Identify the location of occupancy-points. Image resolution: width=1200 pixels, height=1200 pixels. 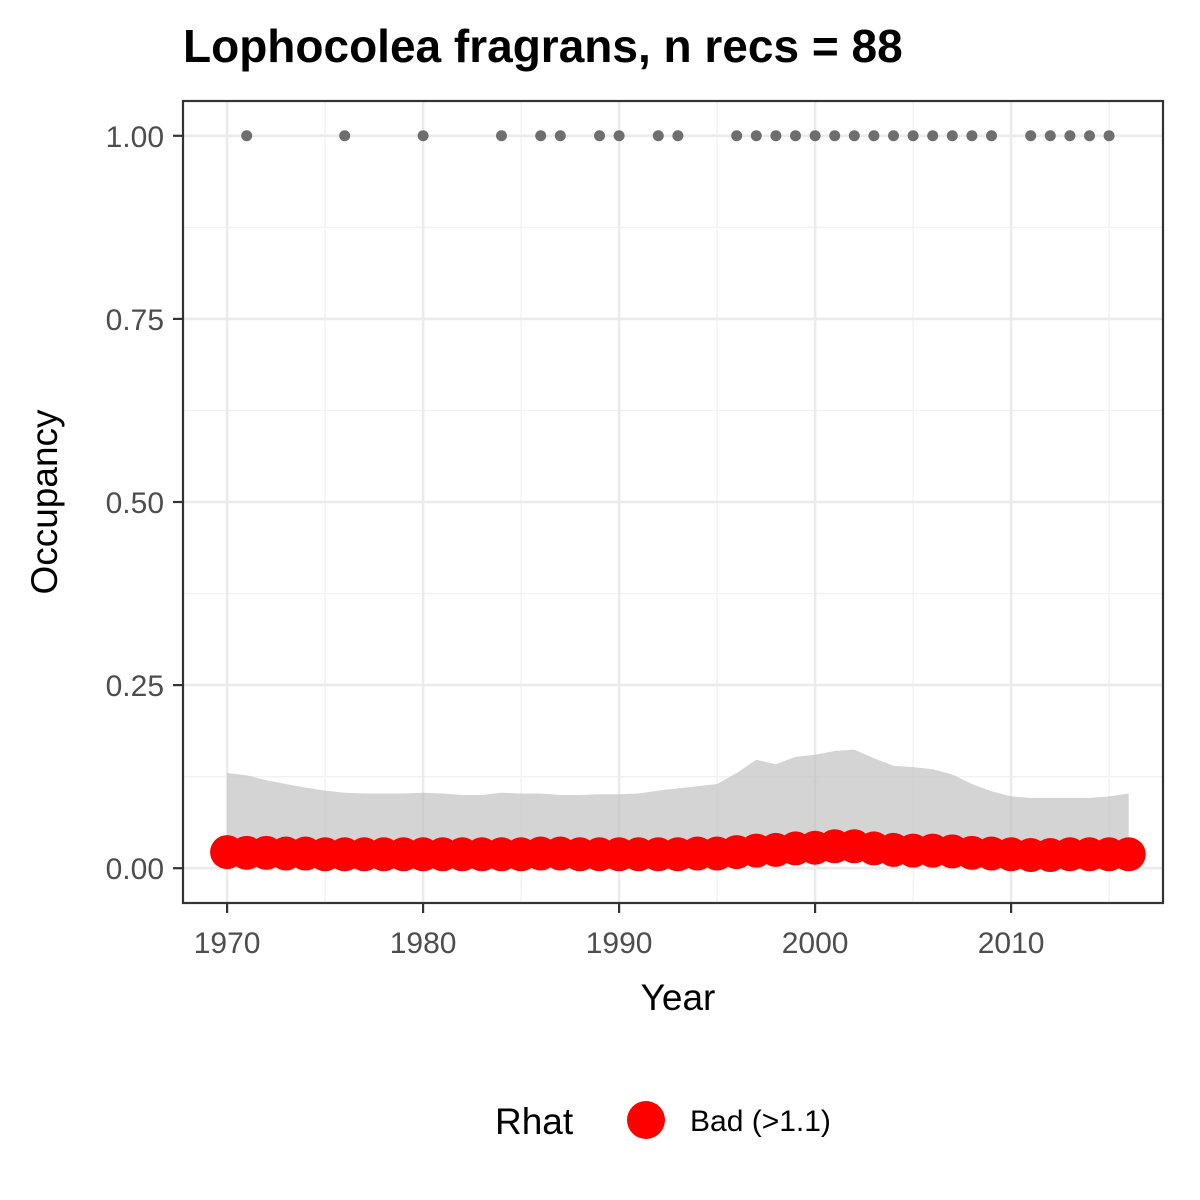
(678, 851).